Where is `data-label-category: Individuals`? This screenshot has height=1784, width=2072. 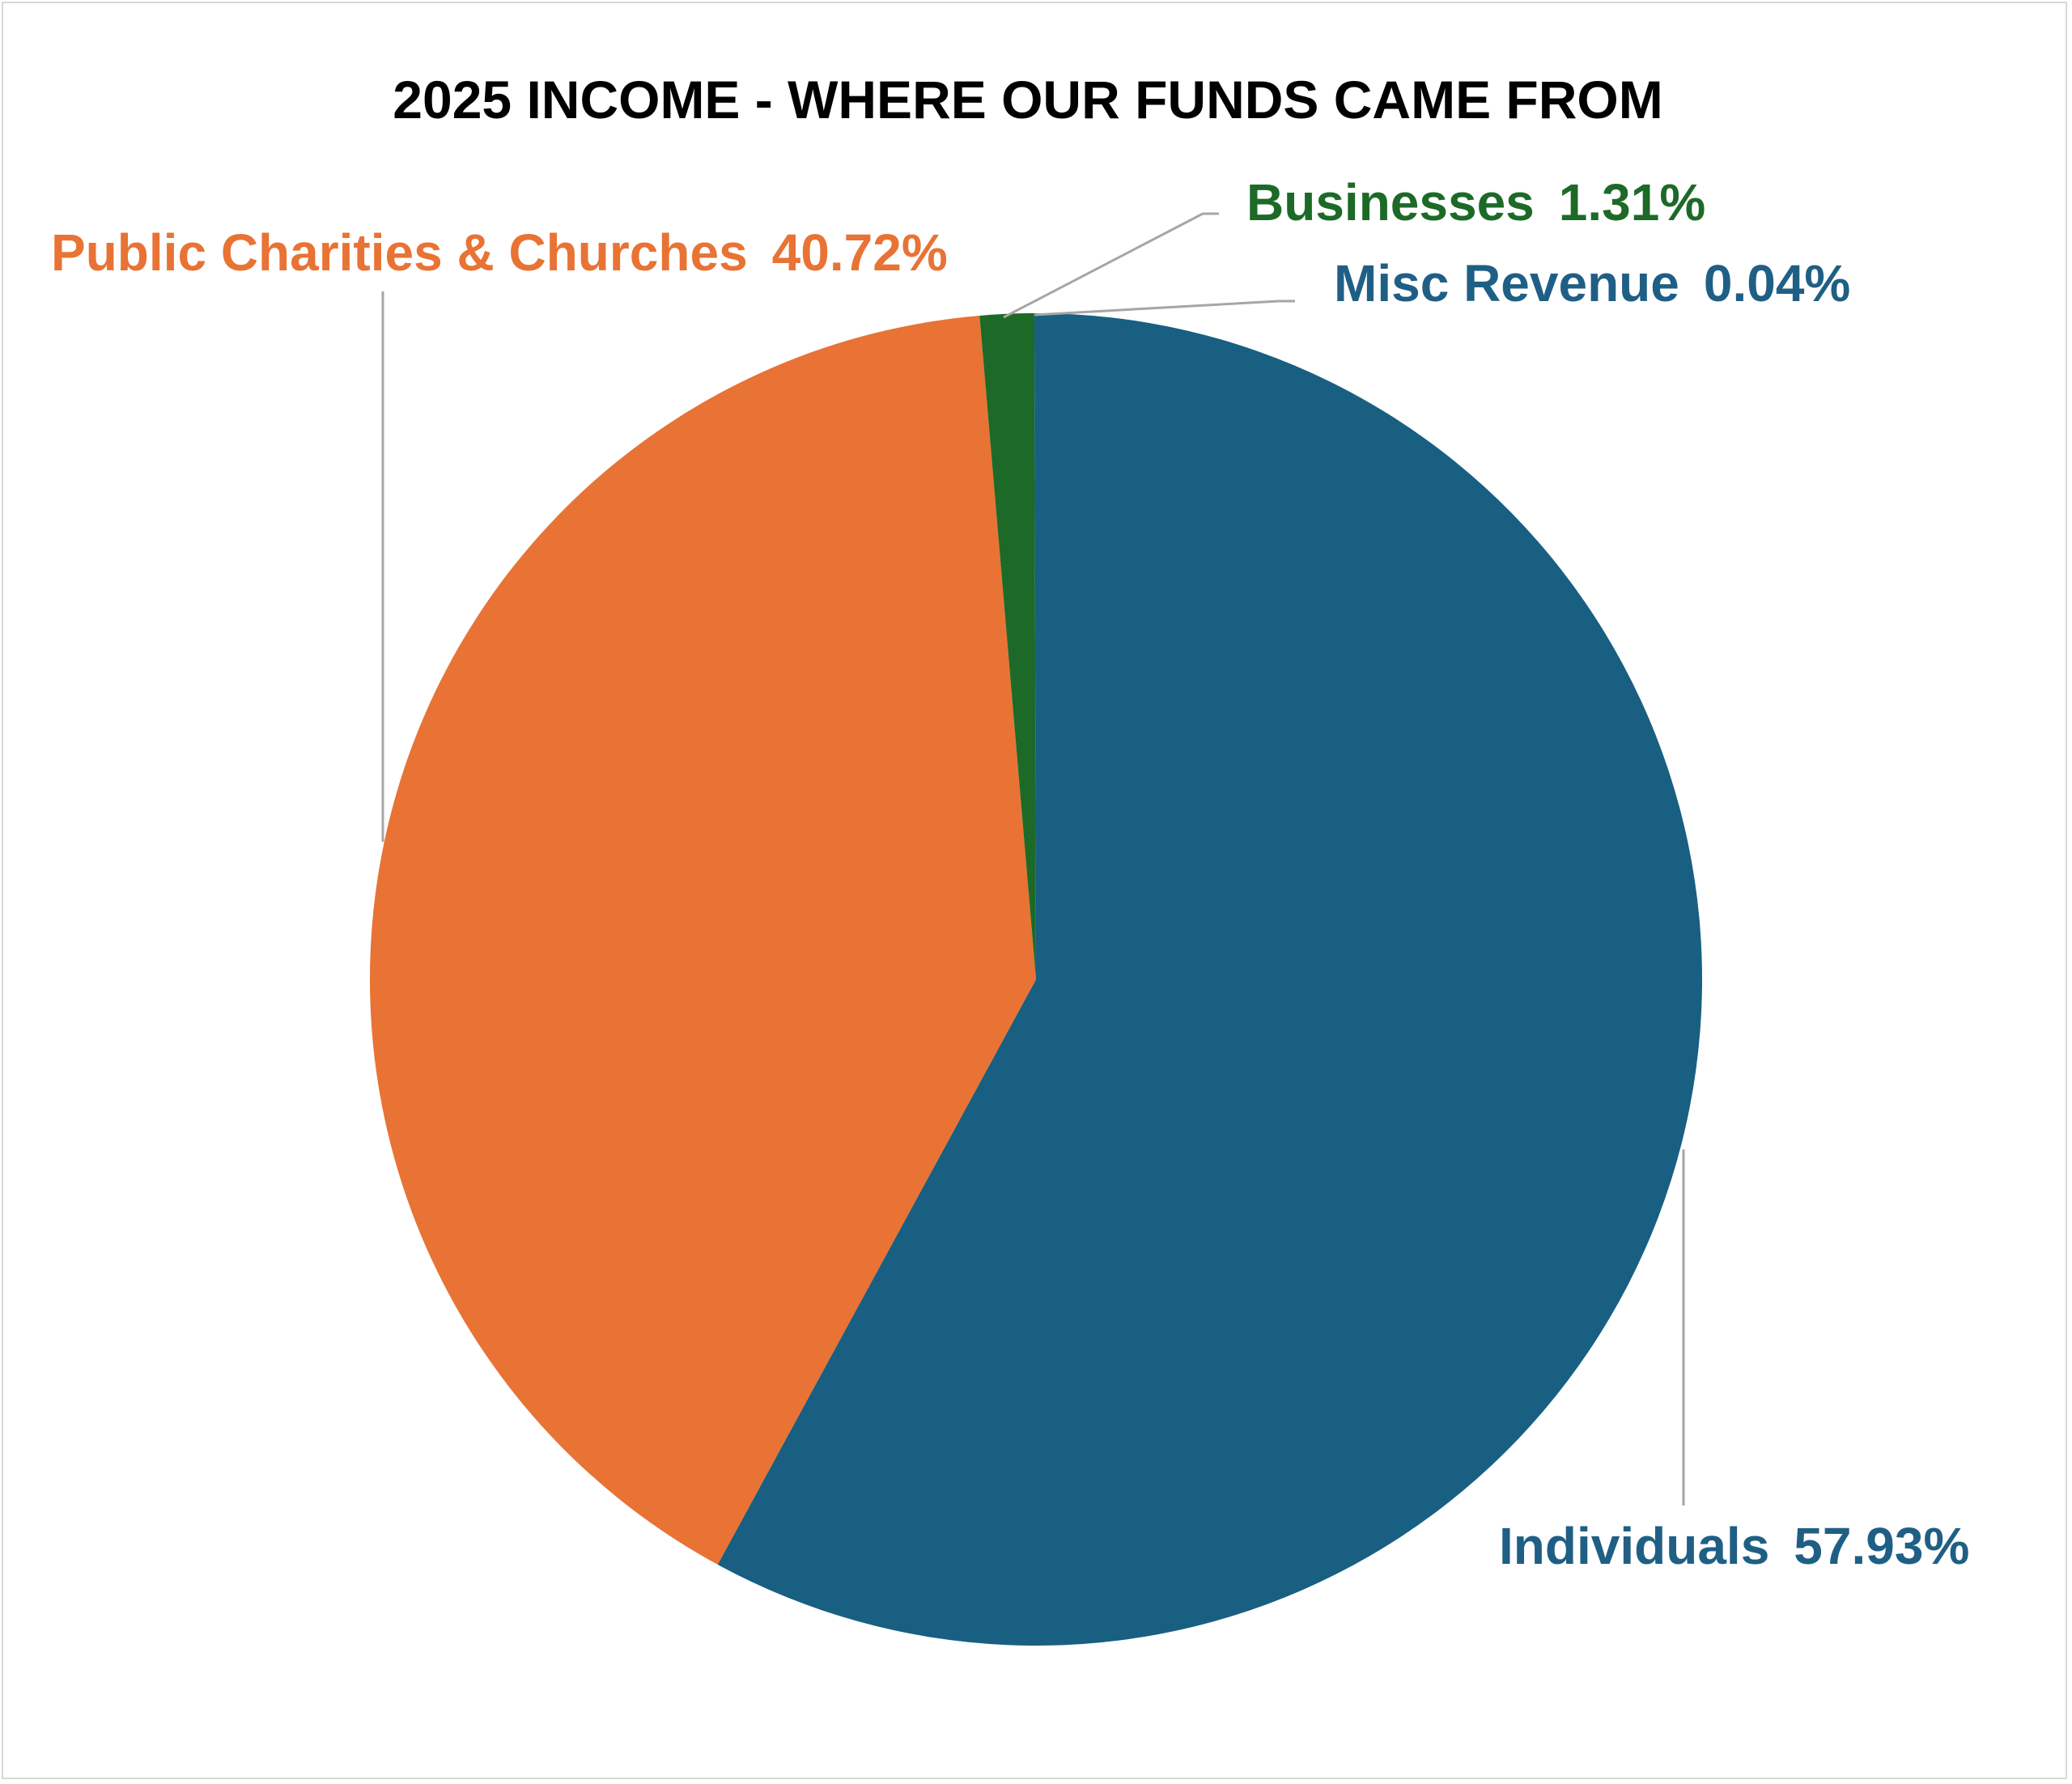 data-label-category: Individuals is located at coordinates (1634, 1546).